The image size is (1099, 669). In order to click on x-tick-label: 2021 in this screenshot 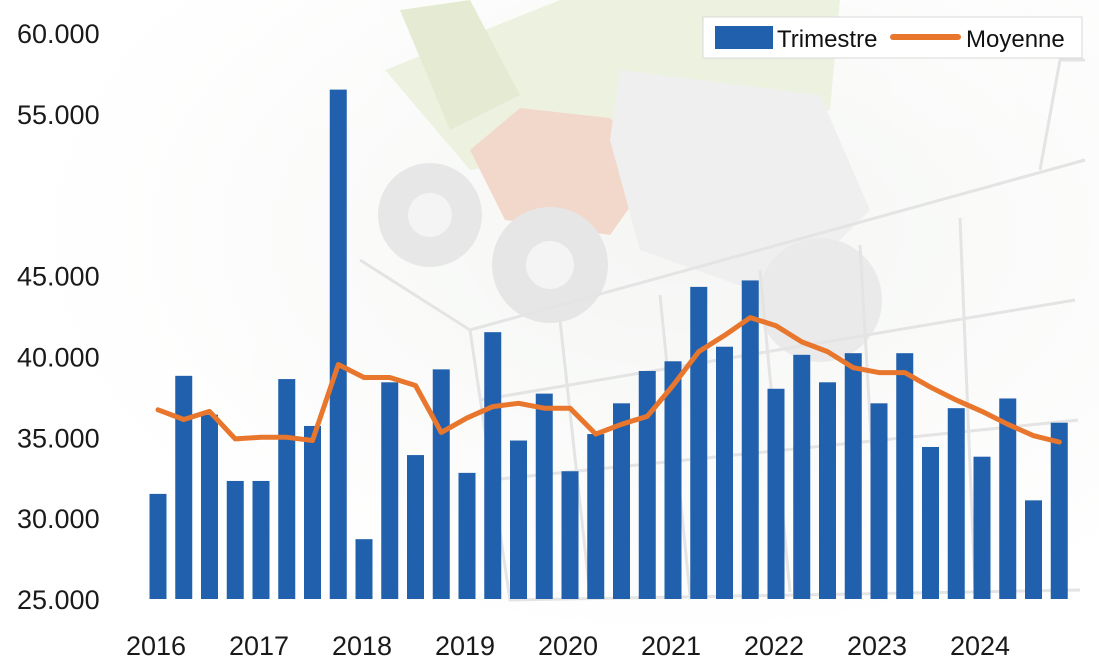, I will do `click(671, 646)`.